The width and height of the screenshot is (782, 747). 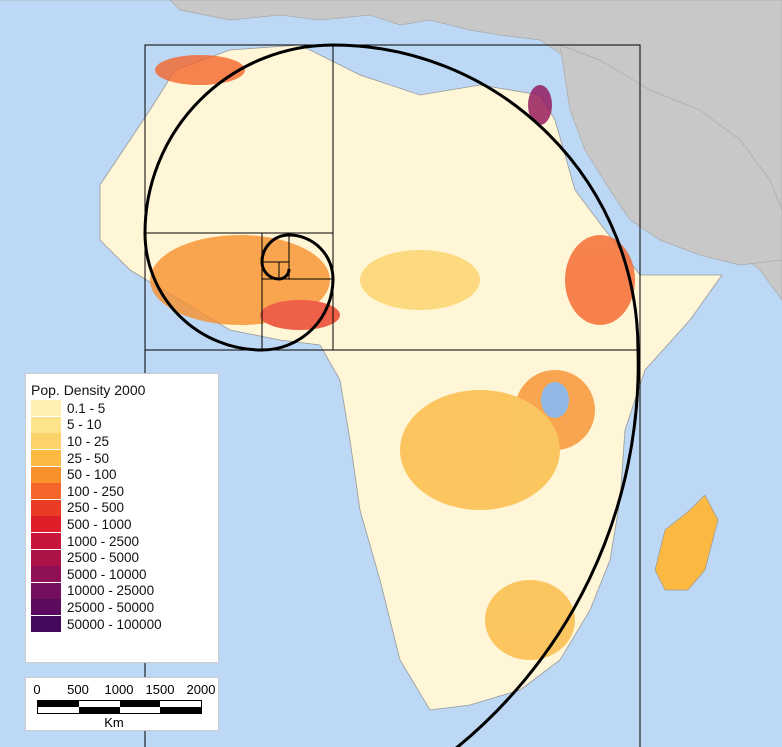 What do you see at coordinates (78, 689) in the screenshot?
I see `scale-tick-label: 500` at bounding box center [78, 689].